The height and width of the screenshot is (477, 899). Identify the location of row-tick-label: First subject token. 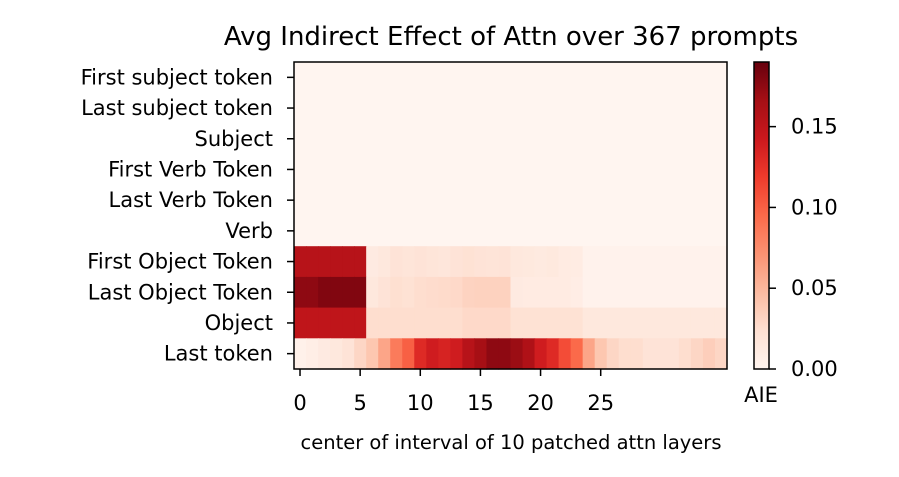
(177, 77).